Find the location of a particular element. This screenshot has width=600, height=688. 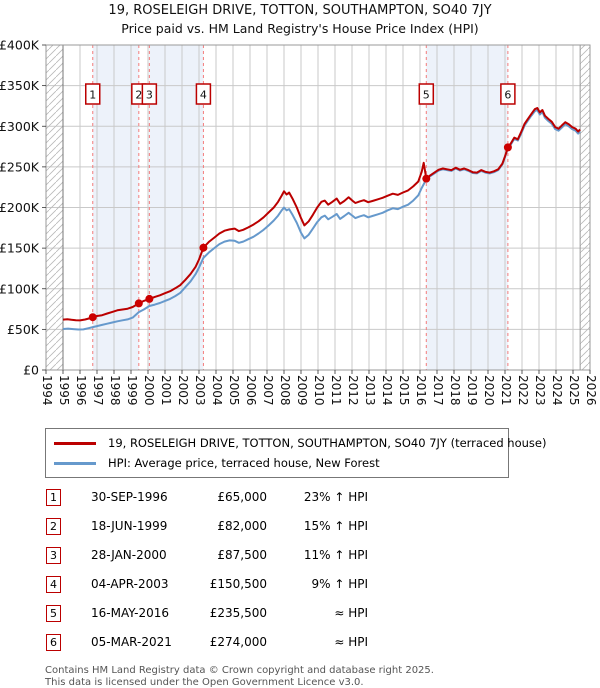

sale-date: 28-JAN-2000 is located at coordinates (129, 555).